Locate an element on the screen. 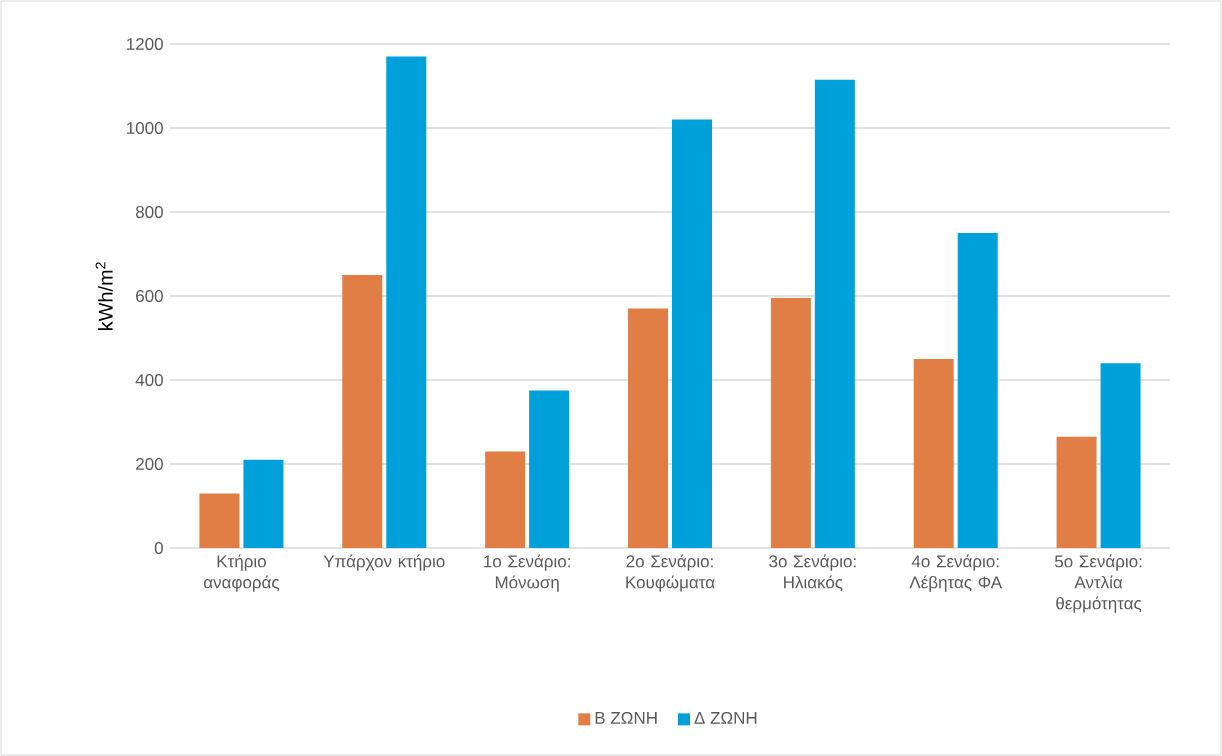 The image size is (1222, 756). y-tick-label: 0 is located at coordinates (158, 548).